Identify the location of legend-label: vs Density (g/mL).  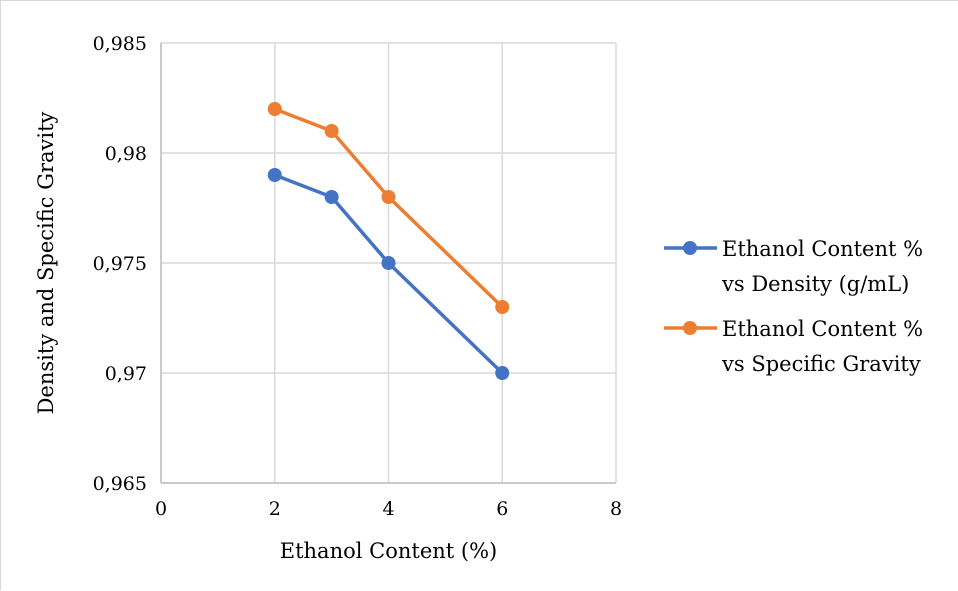
(815, 284).